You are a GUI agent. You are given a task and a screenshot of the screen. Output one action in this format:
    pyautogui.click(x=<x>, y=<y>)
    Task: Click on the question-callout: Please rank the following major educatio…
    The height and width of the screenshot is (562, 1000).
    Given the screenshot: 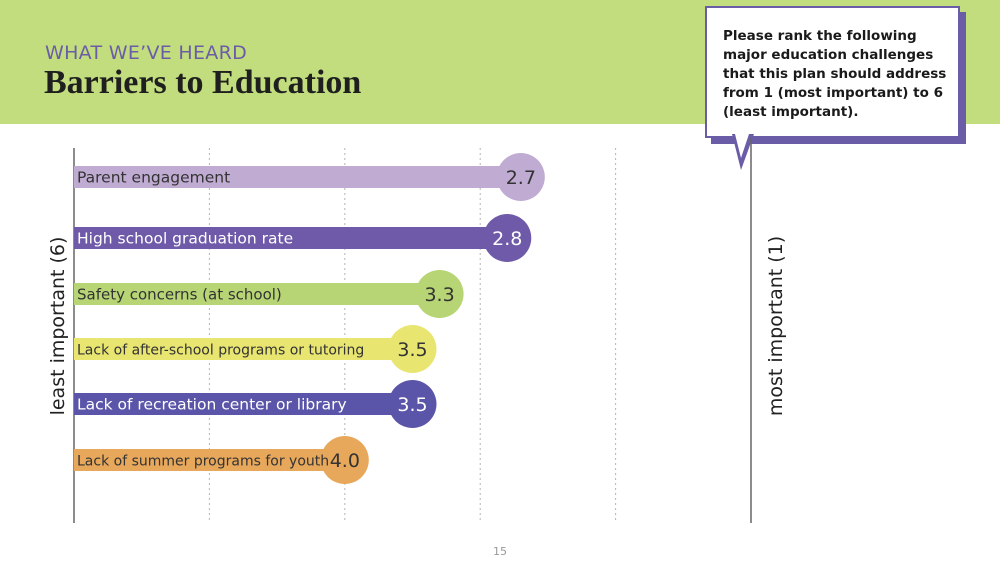 What is the action you would take?
    pyautogui.click(x=832, y=72)
    